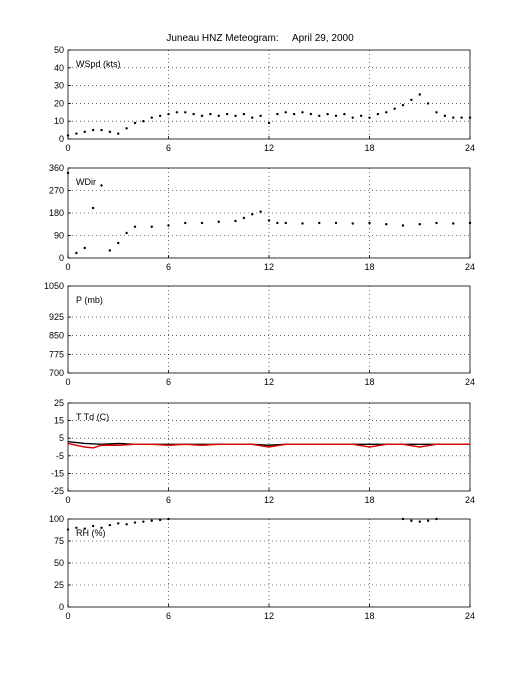 This screenshot has width=520, height=683. Describe the element at coordinates (260, 38) in the screenshot. I see `chart-title: Juneau HNZ Meteogram: April 29, 2000` at that location.